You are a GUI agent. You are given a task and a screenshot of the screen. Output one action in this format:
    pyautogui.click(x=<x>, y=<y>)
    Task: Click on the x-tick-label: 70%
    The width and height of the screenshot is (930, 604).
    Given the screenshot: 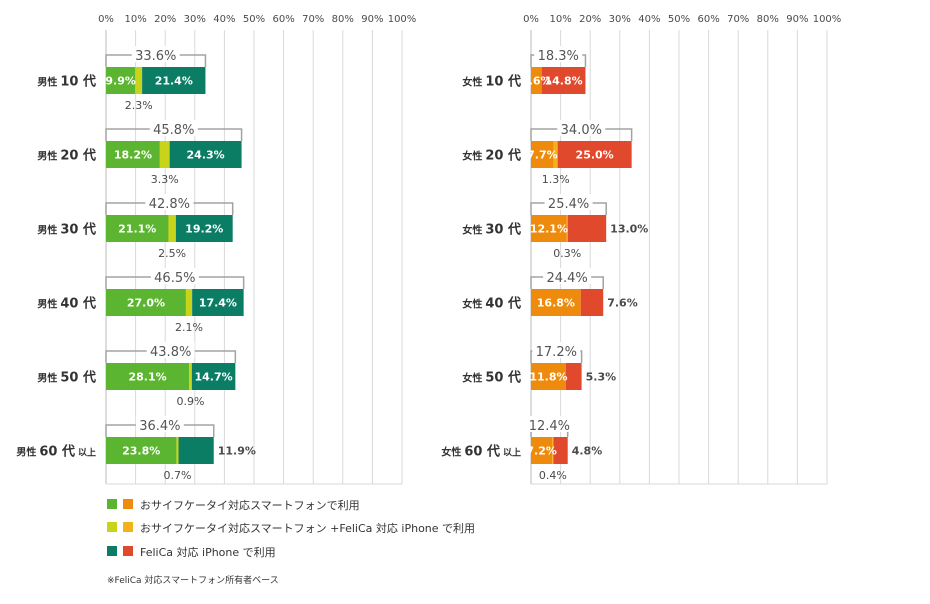 What is the action you would take?
    pyautogui.click(x=313, y=19)
    